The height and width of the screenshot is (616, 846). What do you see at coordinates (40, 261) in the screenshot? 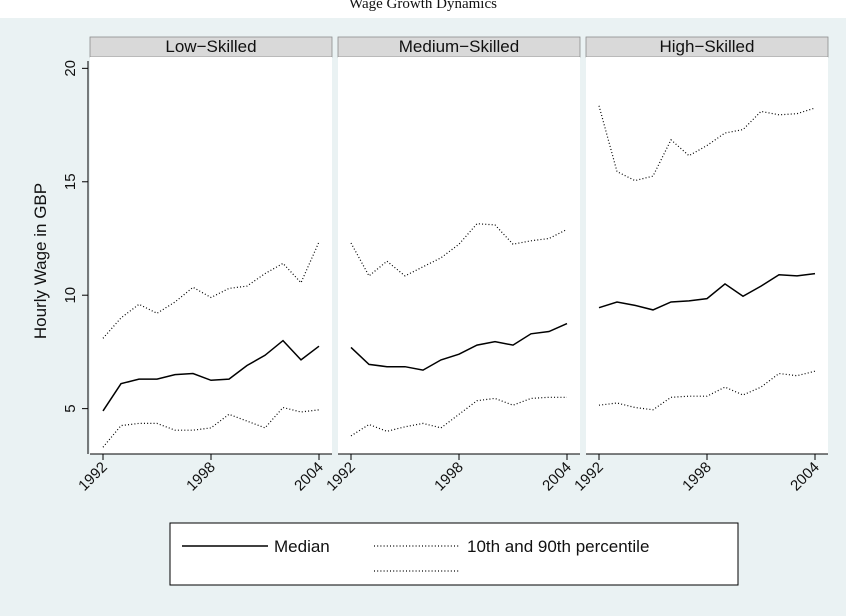
I see `y-axis-title: Hourly Wage in GBP` at bounding box center [40, 261].